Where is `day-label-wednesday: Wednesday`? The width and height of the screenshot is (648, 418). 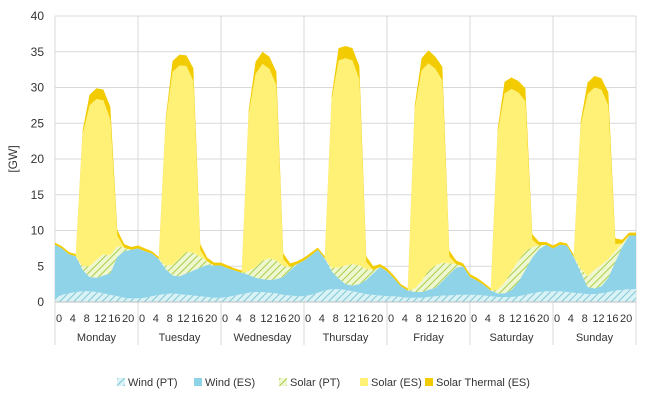
day-label-wednesday: Wednesday is located at coordinates (263, 338).